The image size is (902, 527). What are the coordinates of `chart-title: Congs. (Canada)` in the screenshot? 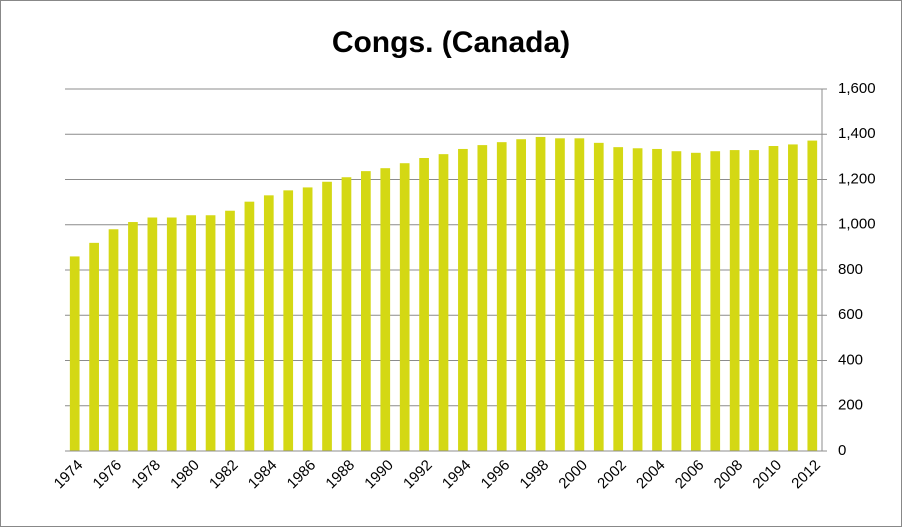 It's located at (451, 42).